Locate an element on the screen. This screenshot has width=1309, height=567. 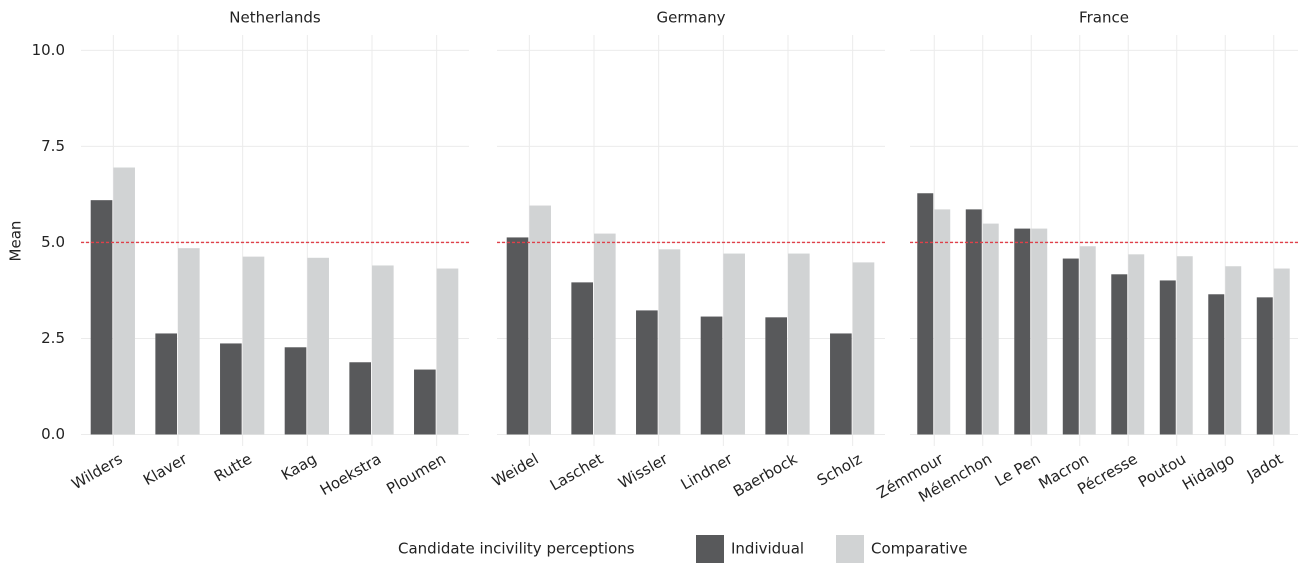
x-tick-label: Ploumen is located at coordinates (416, 474).